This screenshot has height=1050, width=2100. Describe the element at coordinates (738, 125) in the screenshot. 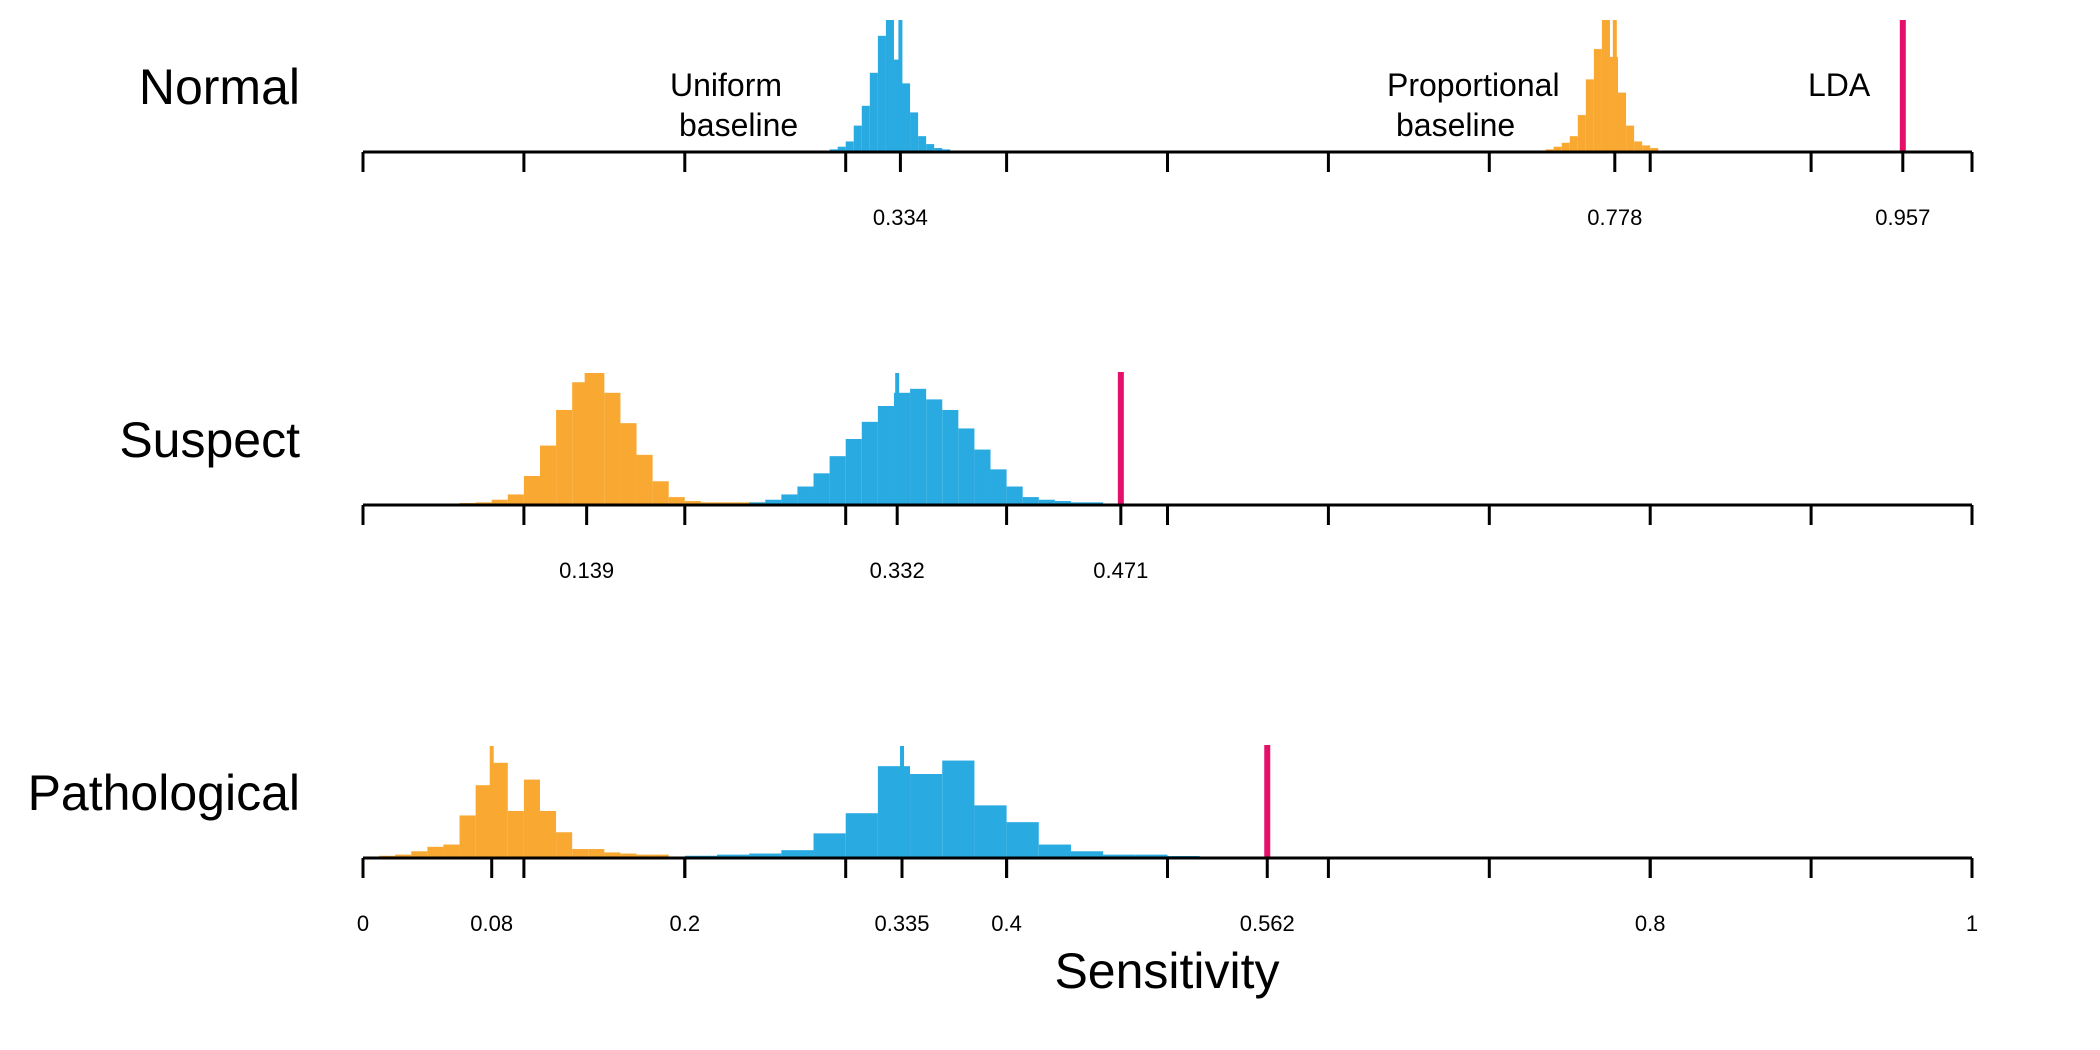

I see `uniform-baseline-annotation: baseline` at that location.